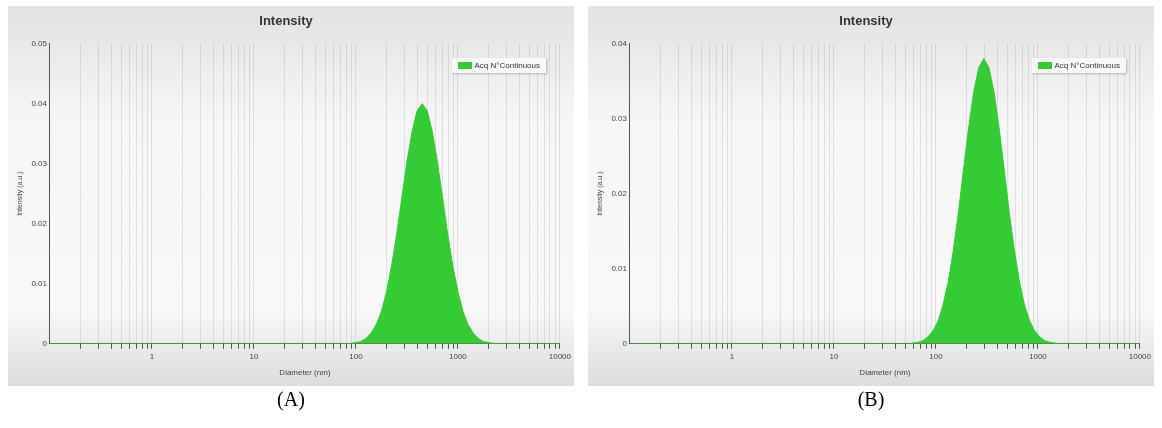 This screenshot has width=1162, height=428. What do you see at coordinates (39, 43) in the screenshot?
I see `y-tick-label: 0.05` at bounding box center [39, 43].